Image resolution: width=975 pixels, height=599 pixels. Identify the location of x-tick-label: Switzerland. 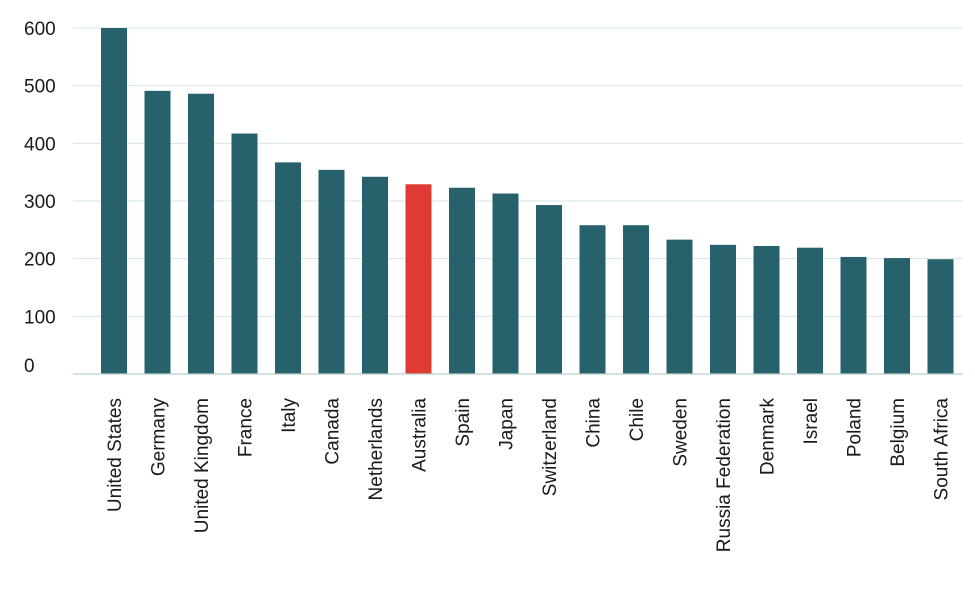
(550, 447).